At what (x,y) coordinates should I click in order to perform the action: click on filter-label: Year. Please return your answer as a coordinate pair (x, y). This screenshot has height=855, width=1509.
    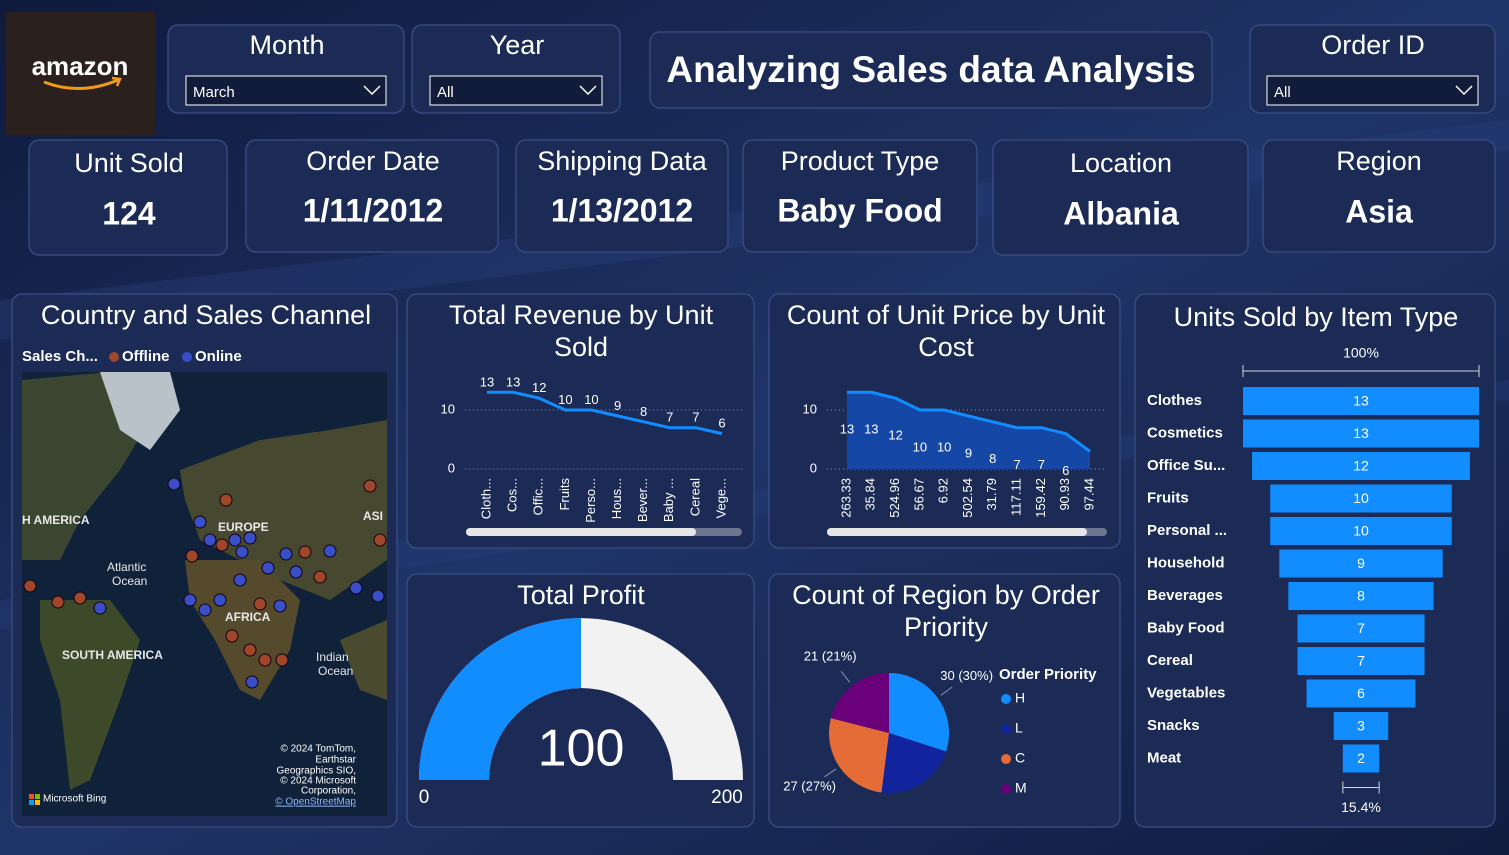
    Looking at the image, I should click on (517, 45).